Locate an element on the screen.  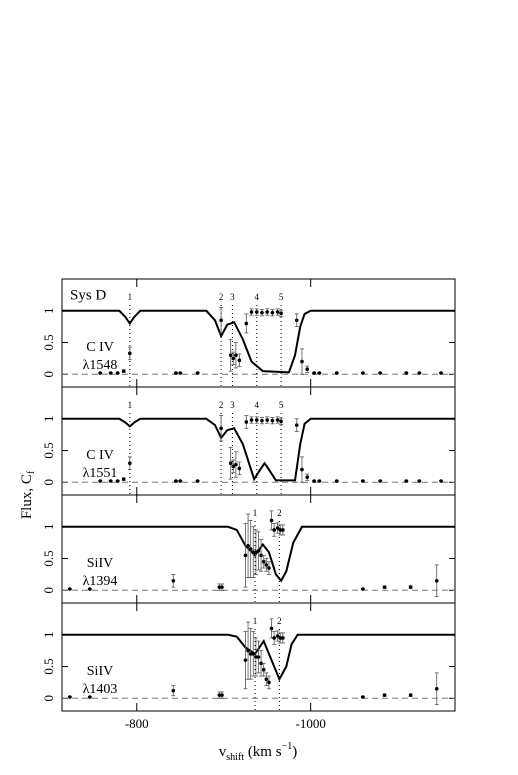
y-tick-label: 1 is located at coordinates (48, 527).